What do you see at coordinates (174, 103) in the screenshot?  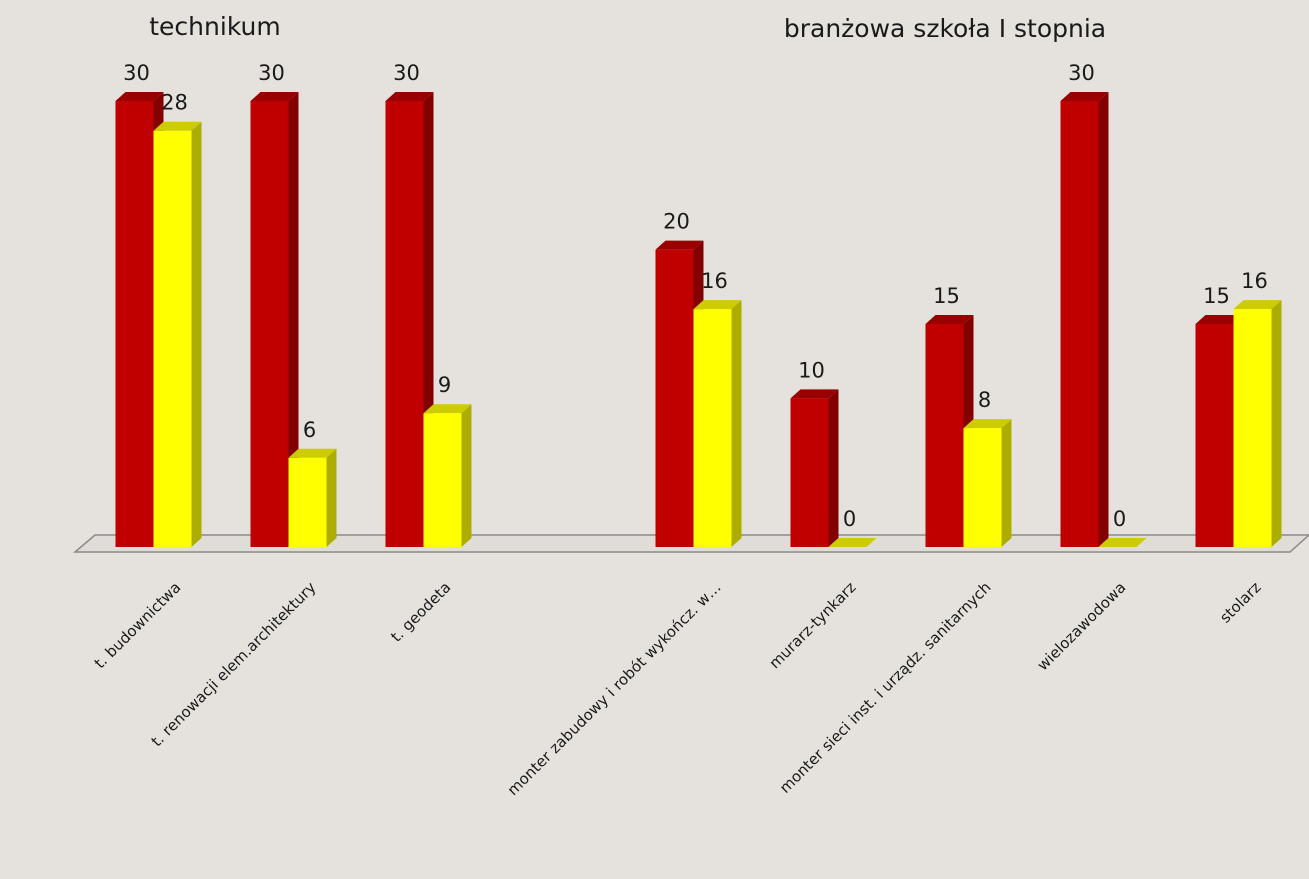 I see `value-label: 28` at bounding box center [174, 103].